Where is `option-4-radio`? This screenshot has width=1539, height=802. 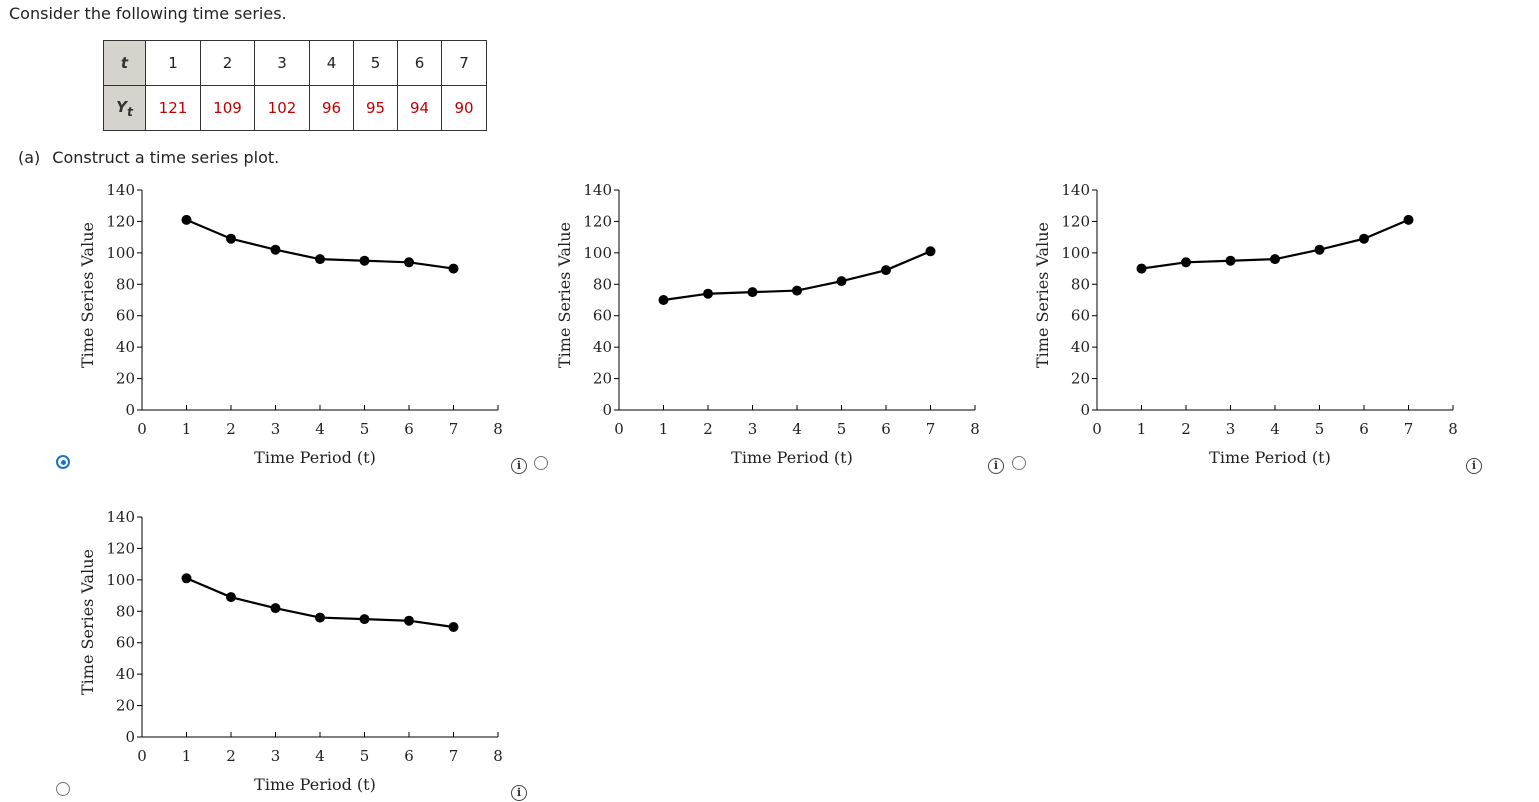 option-4-radio is located at coordinates (63, 789).